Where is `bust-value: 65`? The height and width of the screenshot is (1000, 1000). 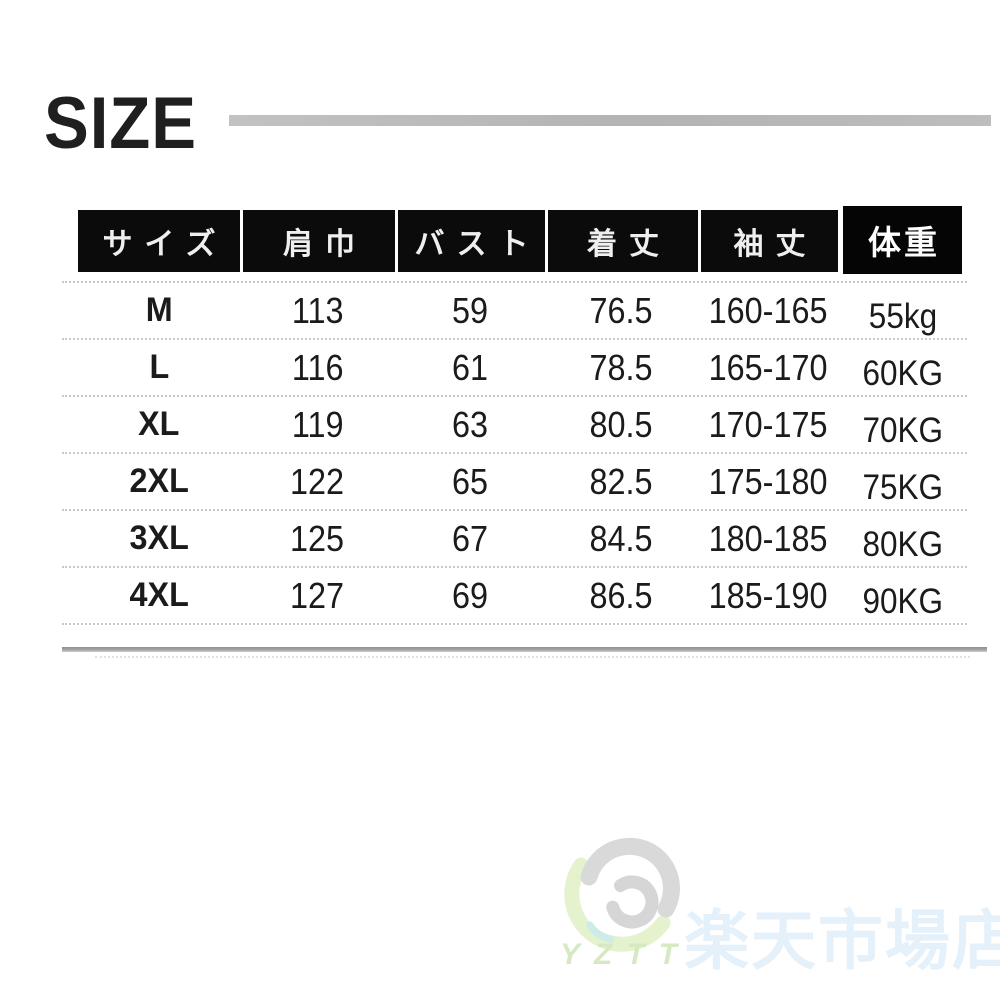
bust-value: 65 is located at coordinates (470, 481).